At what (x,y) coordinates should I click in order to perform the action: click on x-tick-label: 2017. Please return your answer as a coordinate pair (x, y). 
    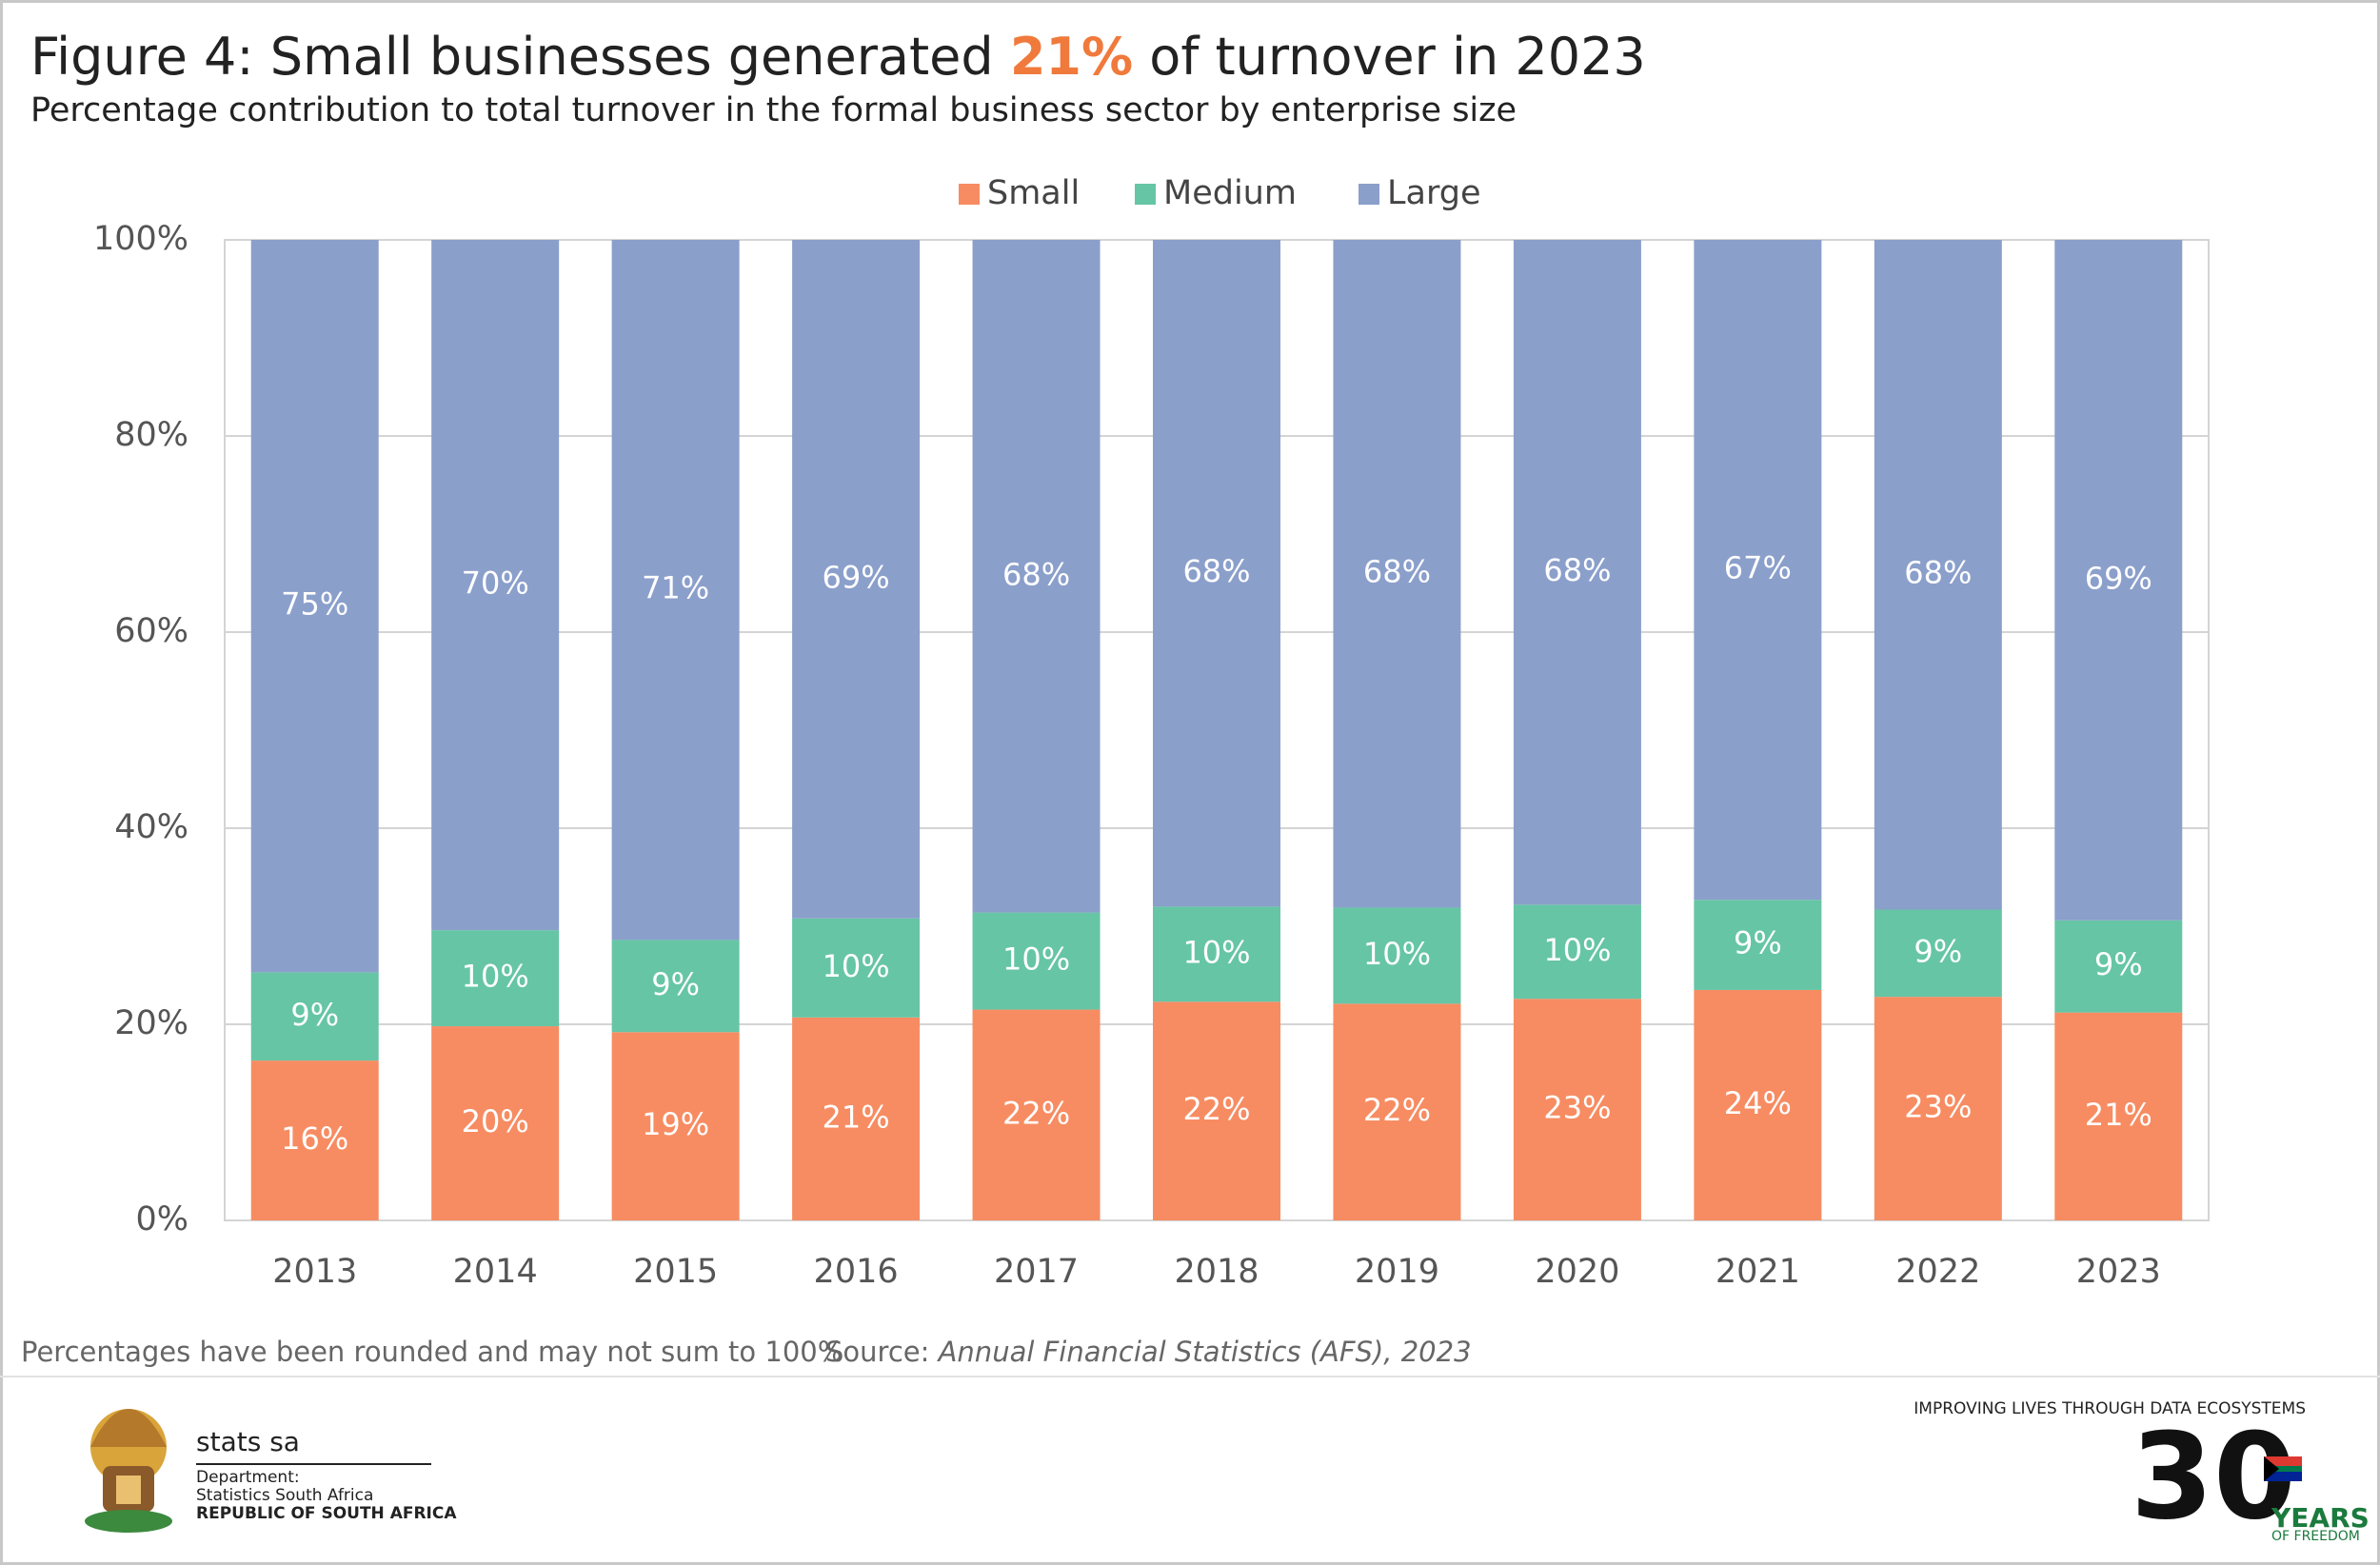
    Looking at the image, I should click on (1036, 1272).